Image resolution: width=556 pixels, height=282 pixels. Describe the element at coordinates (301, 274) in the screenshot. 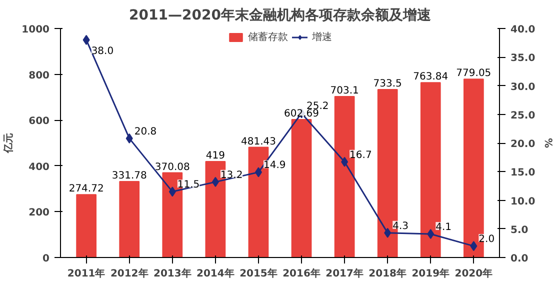

I see `x-tick-label: 2016年` at that location.